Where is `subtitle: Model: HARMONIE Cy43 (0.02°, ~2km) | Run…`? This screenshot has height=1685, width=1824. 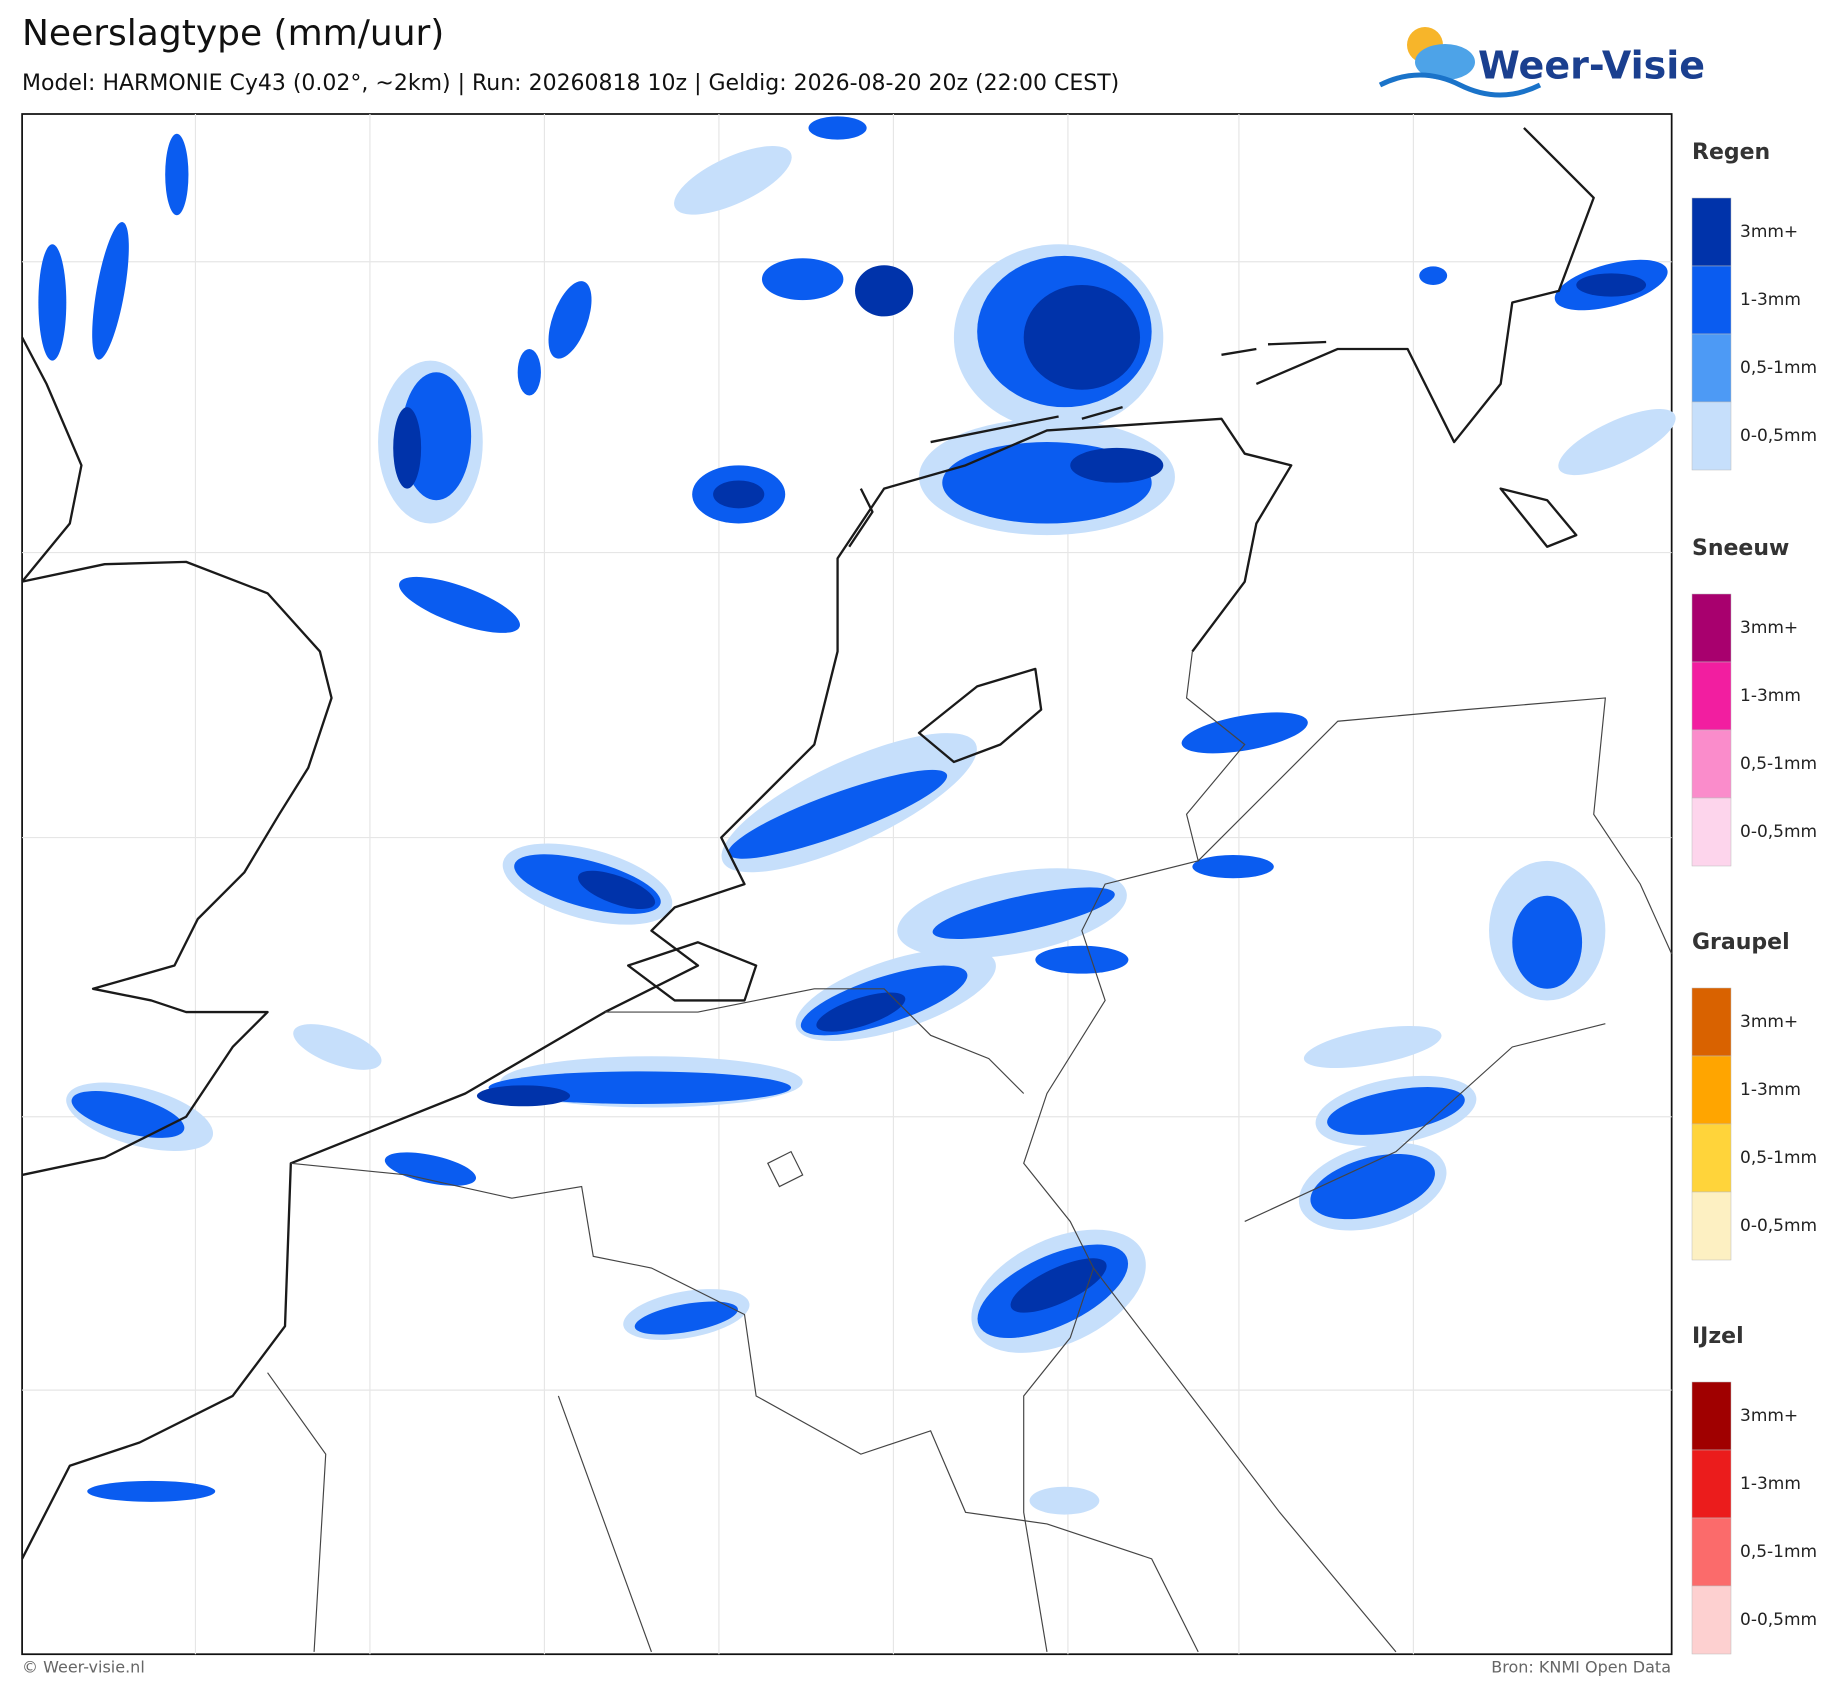 subtitle: Model: HARMONIE Cy43 (0.02°, ~2km) | Run… is located at coordinates (570, 83).